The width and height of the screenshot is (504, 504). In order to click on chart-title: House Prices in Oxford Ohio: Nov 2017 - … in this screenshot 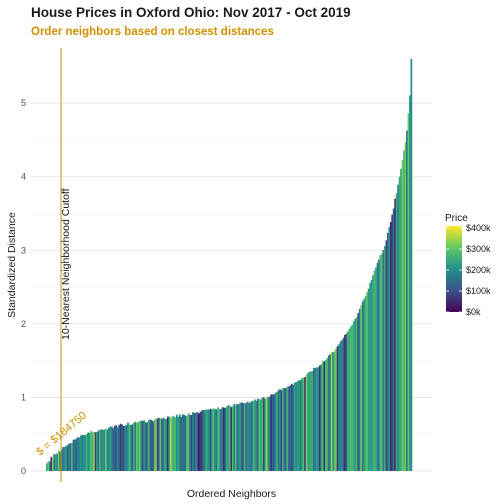, I will do `click(191, 12)`.